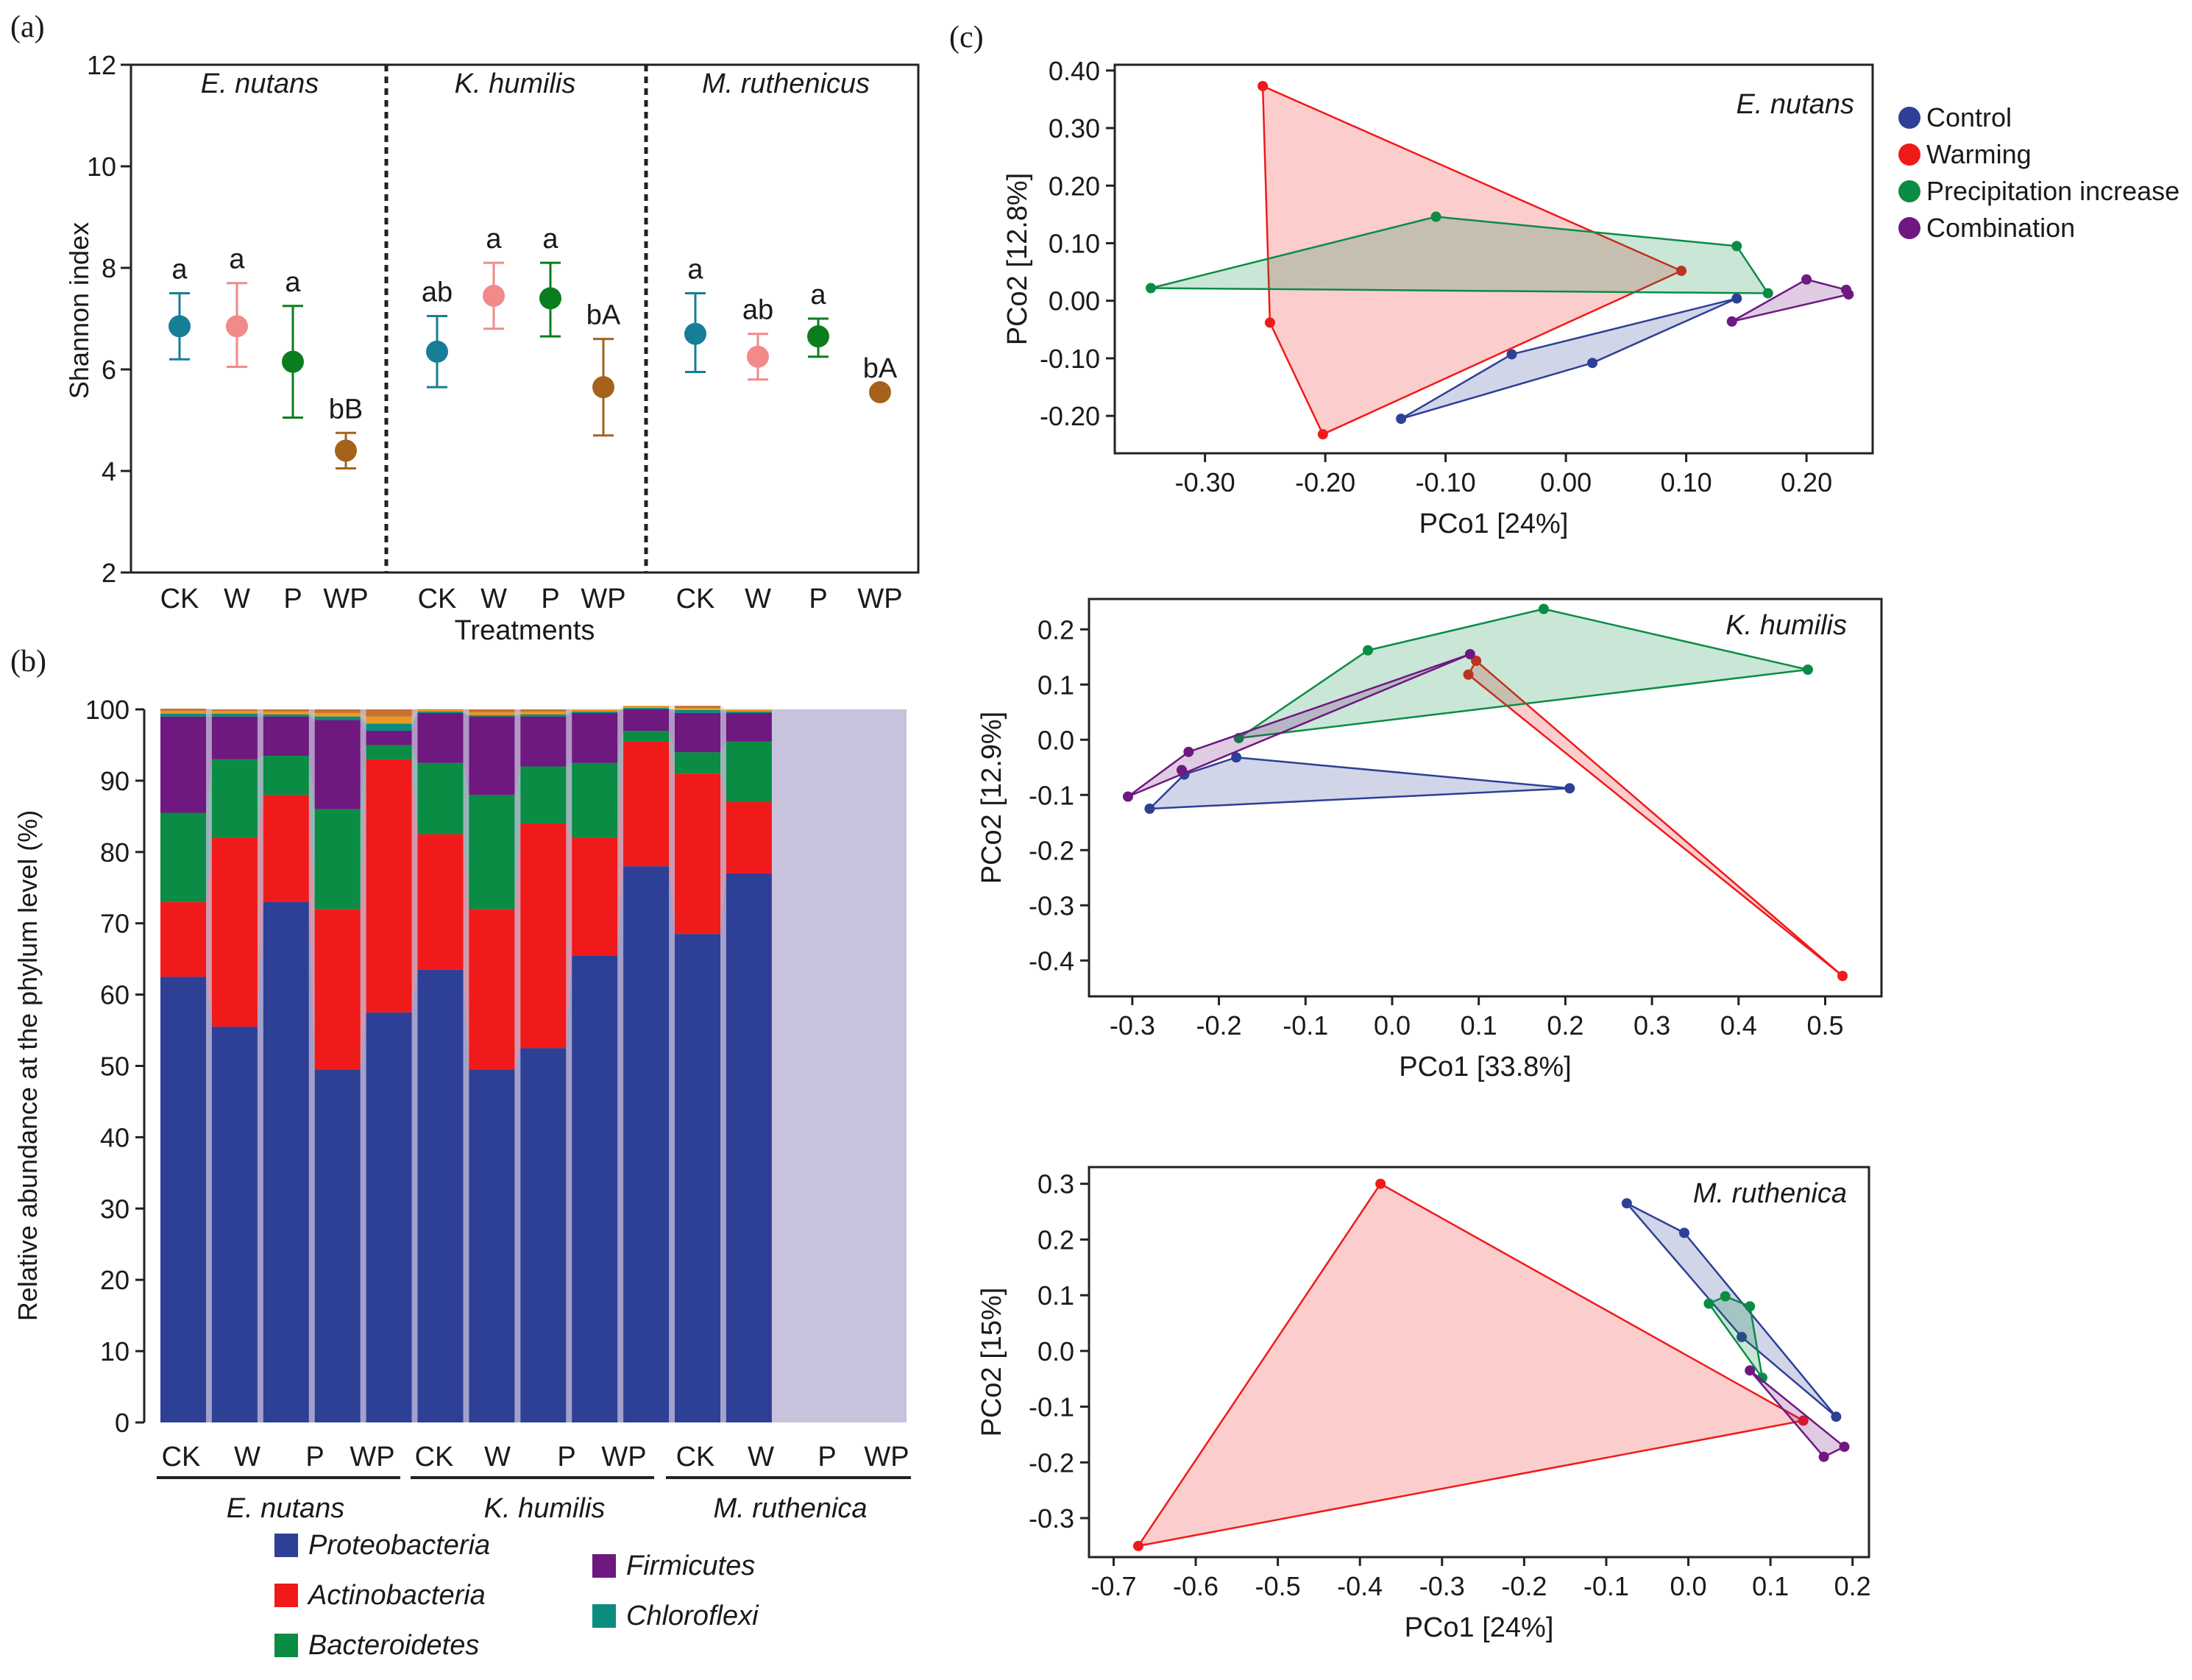  I want to click on y-tick-label: 8, so click(109, 268).